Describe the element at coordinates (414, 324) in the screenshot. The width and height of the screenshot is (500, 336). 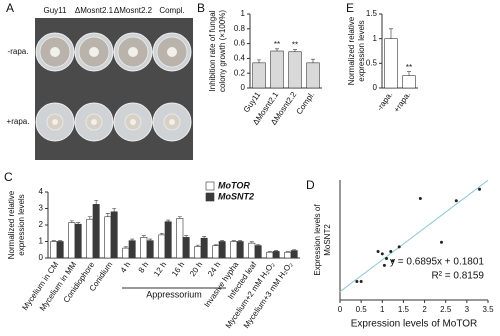
I see `x-axis-label: Expression levels of MoTOR` at that location.